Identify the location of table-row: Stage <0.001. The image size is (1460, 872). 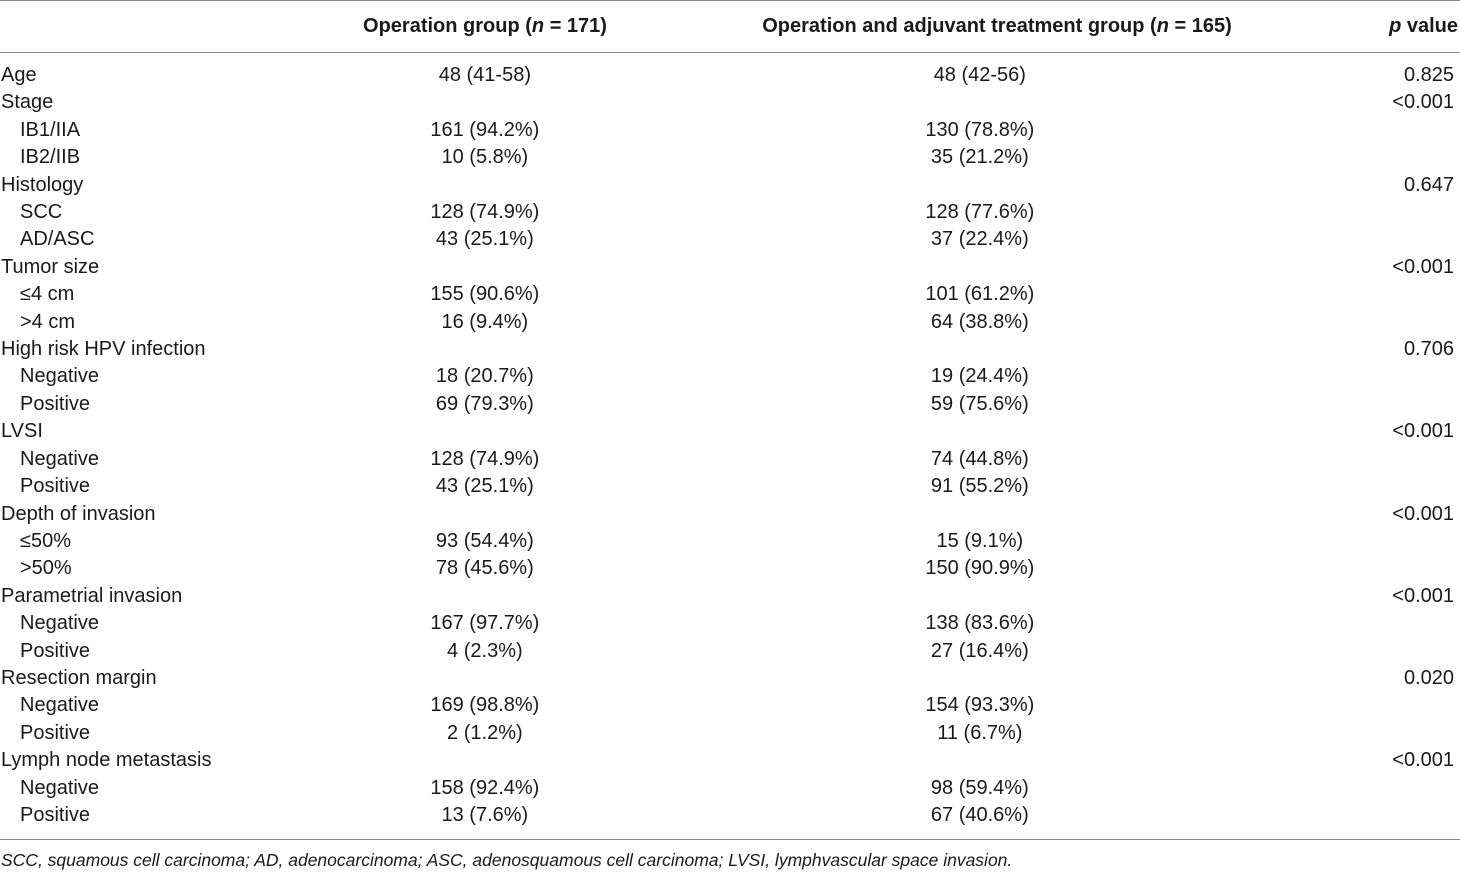
(730, 102).